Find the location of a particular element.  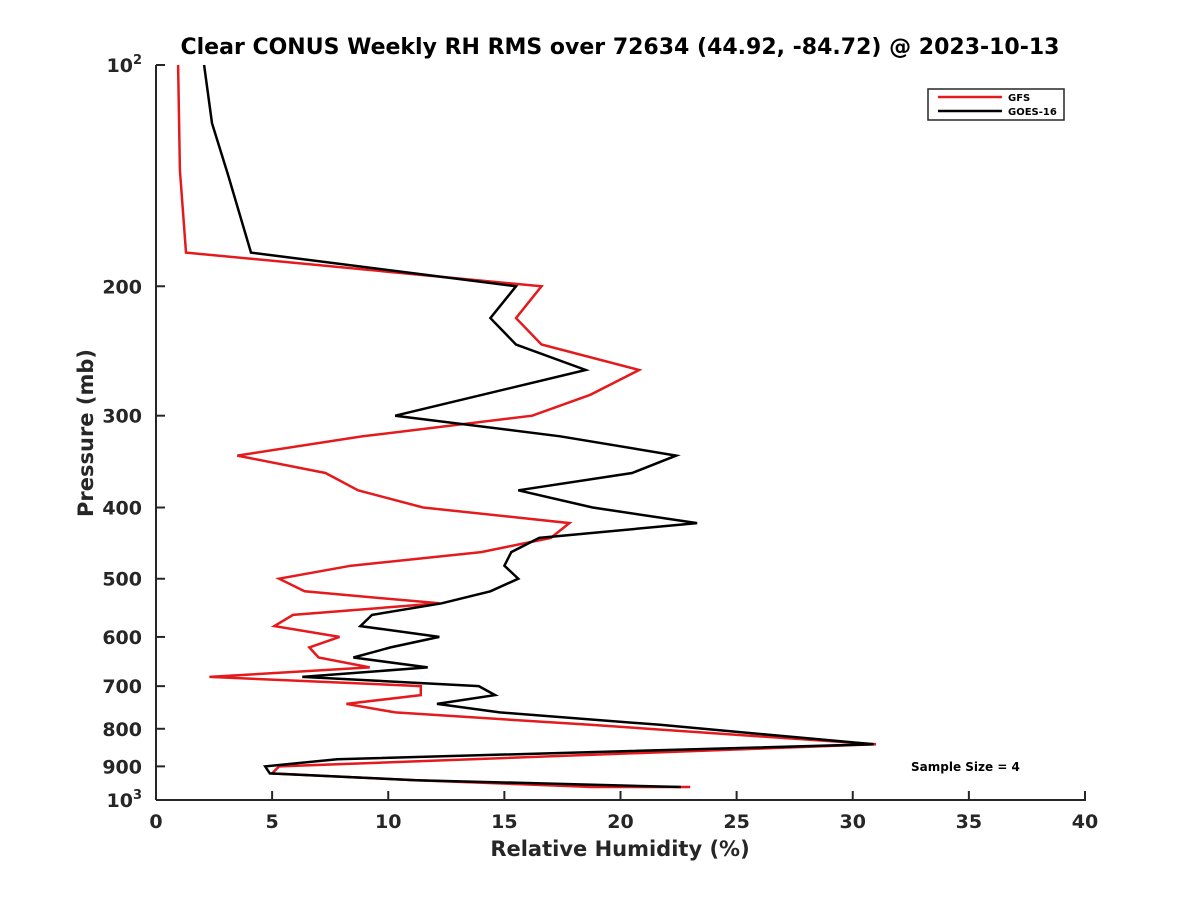

y-tick-label: 10² is located at coordinates (125, 65).